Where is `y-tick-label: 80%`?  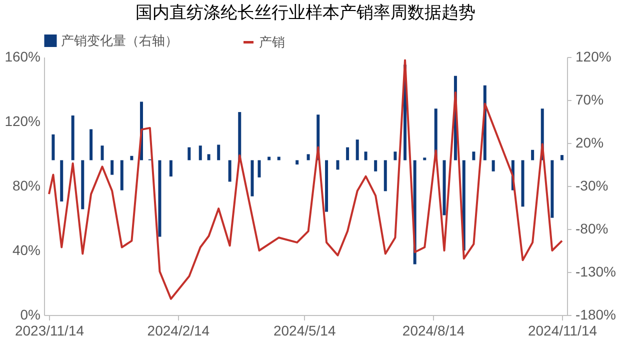
y-tick-label: 80% is located at coordinates (26, 186).